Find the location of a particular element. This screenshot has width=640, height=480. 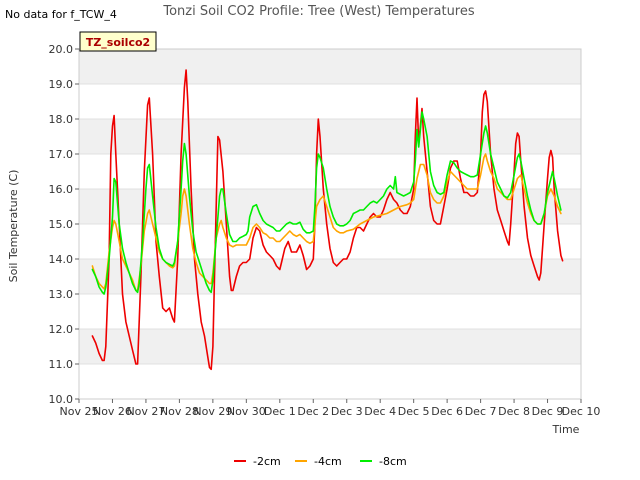

legend-item-2cm: -2cm is located at coordinates (257, 461).